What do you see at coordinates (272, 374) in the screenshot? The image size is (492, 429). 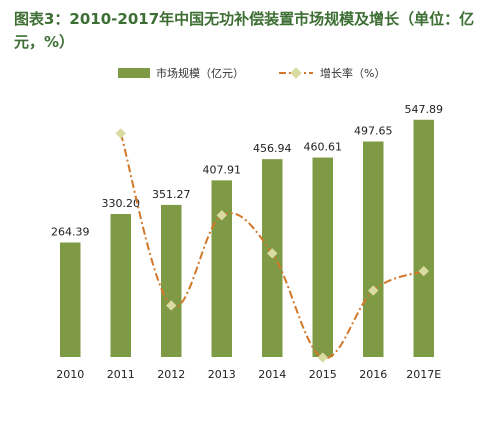 I see `x-tick-label-2014: 2014` at bounding box center [272, 374].